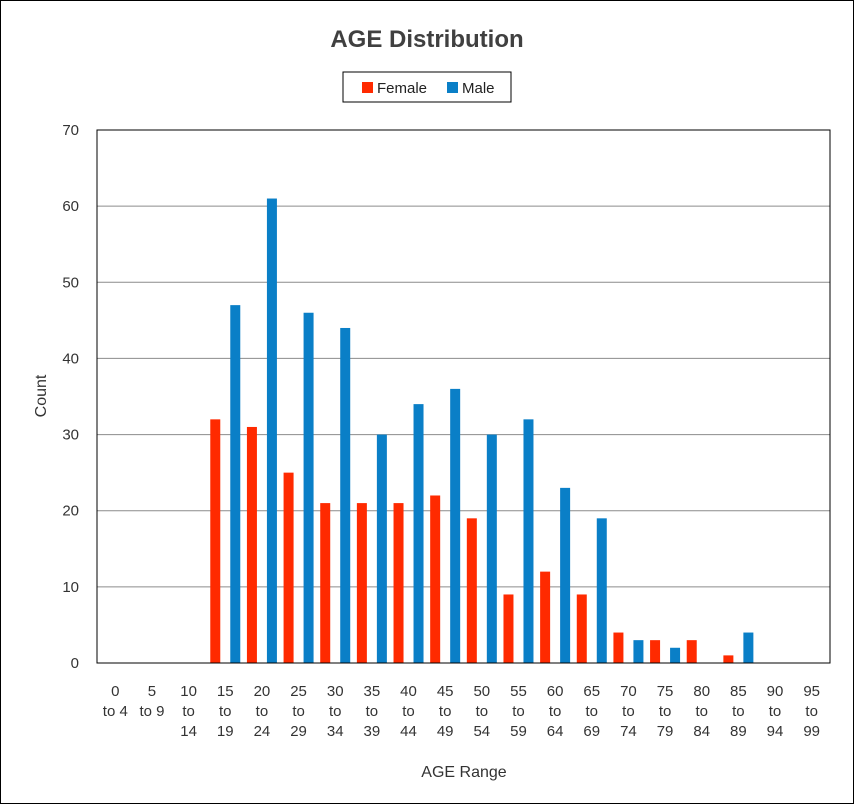 The width and height of the screenshot is (854, 804). Describe the element at coordinates (70, 587) in the screenshot. I see `y-tick-label: 10` at that location.